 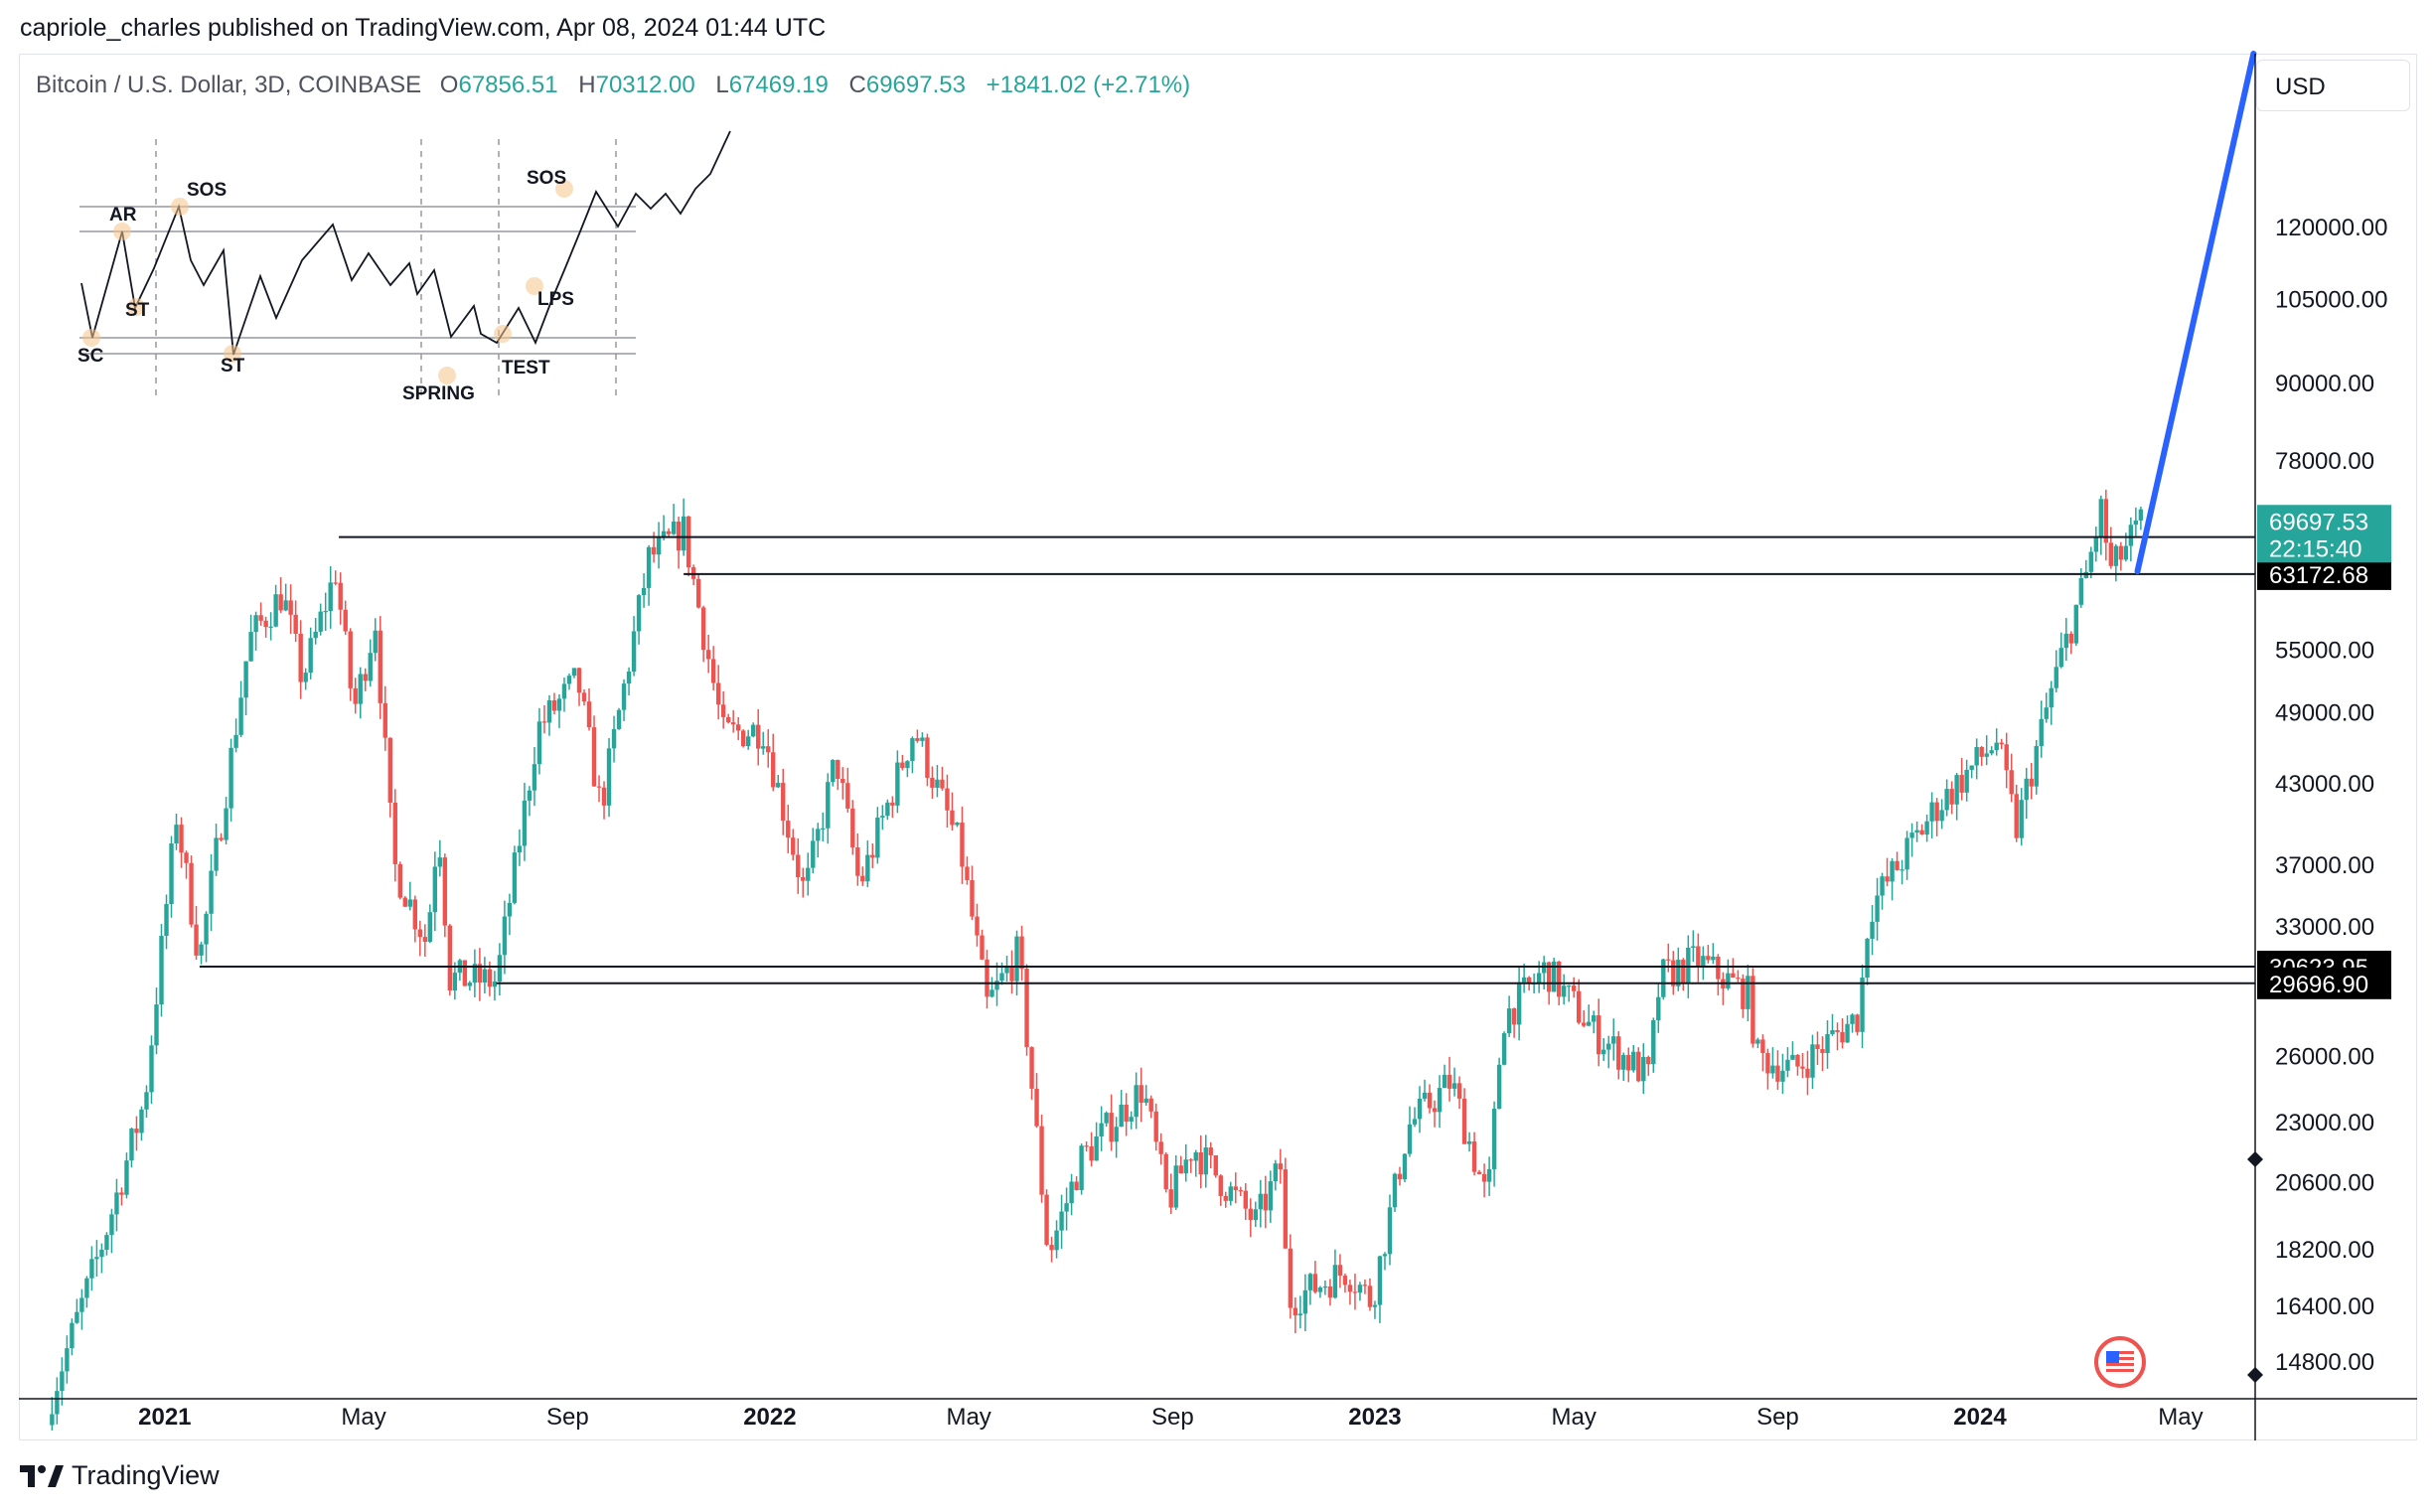 What do you see at coordinates (587, 85) in the screenshot?
I see `high-label: H` at bounding box center [587, 85].